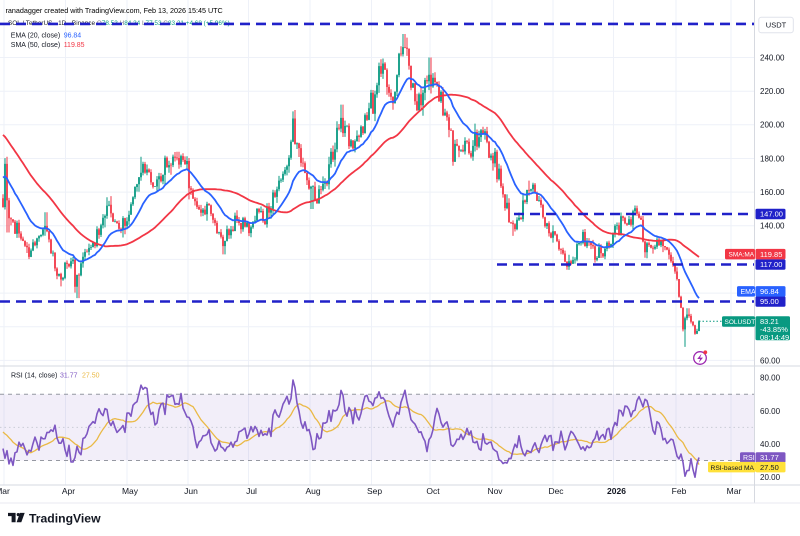 This screenshot has width=800, height=536. What do you see at coordinates (770, 444) in the screenshot?
I see `svg-text: 40.00` at bounding box center [770, 444].